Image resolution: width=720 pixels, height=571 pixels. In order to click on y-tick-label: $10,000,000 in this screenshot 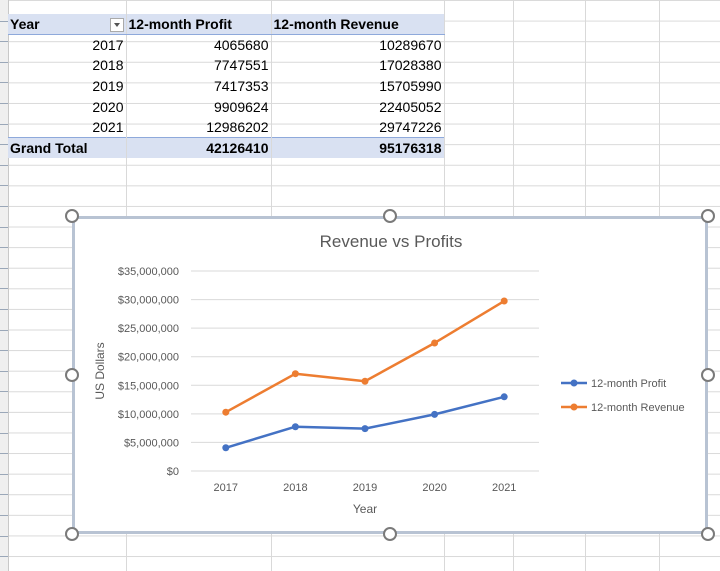, I will do `click(148, 415)`.